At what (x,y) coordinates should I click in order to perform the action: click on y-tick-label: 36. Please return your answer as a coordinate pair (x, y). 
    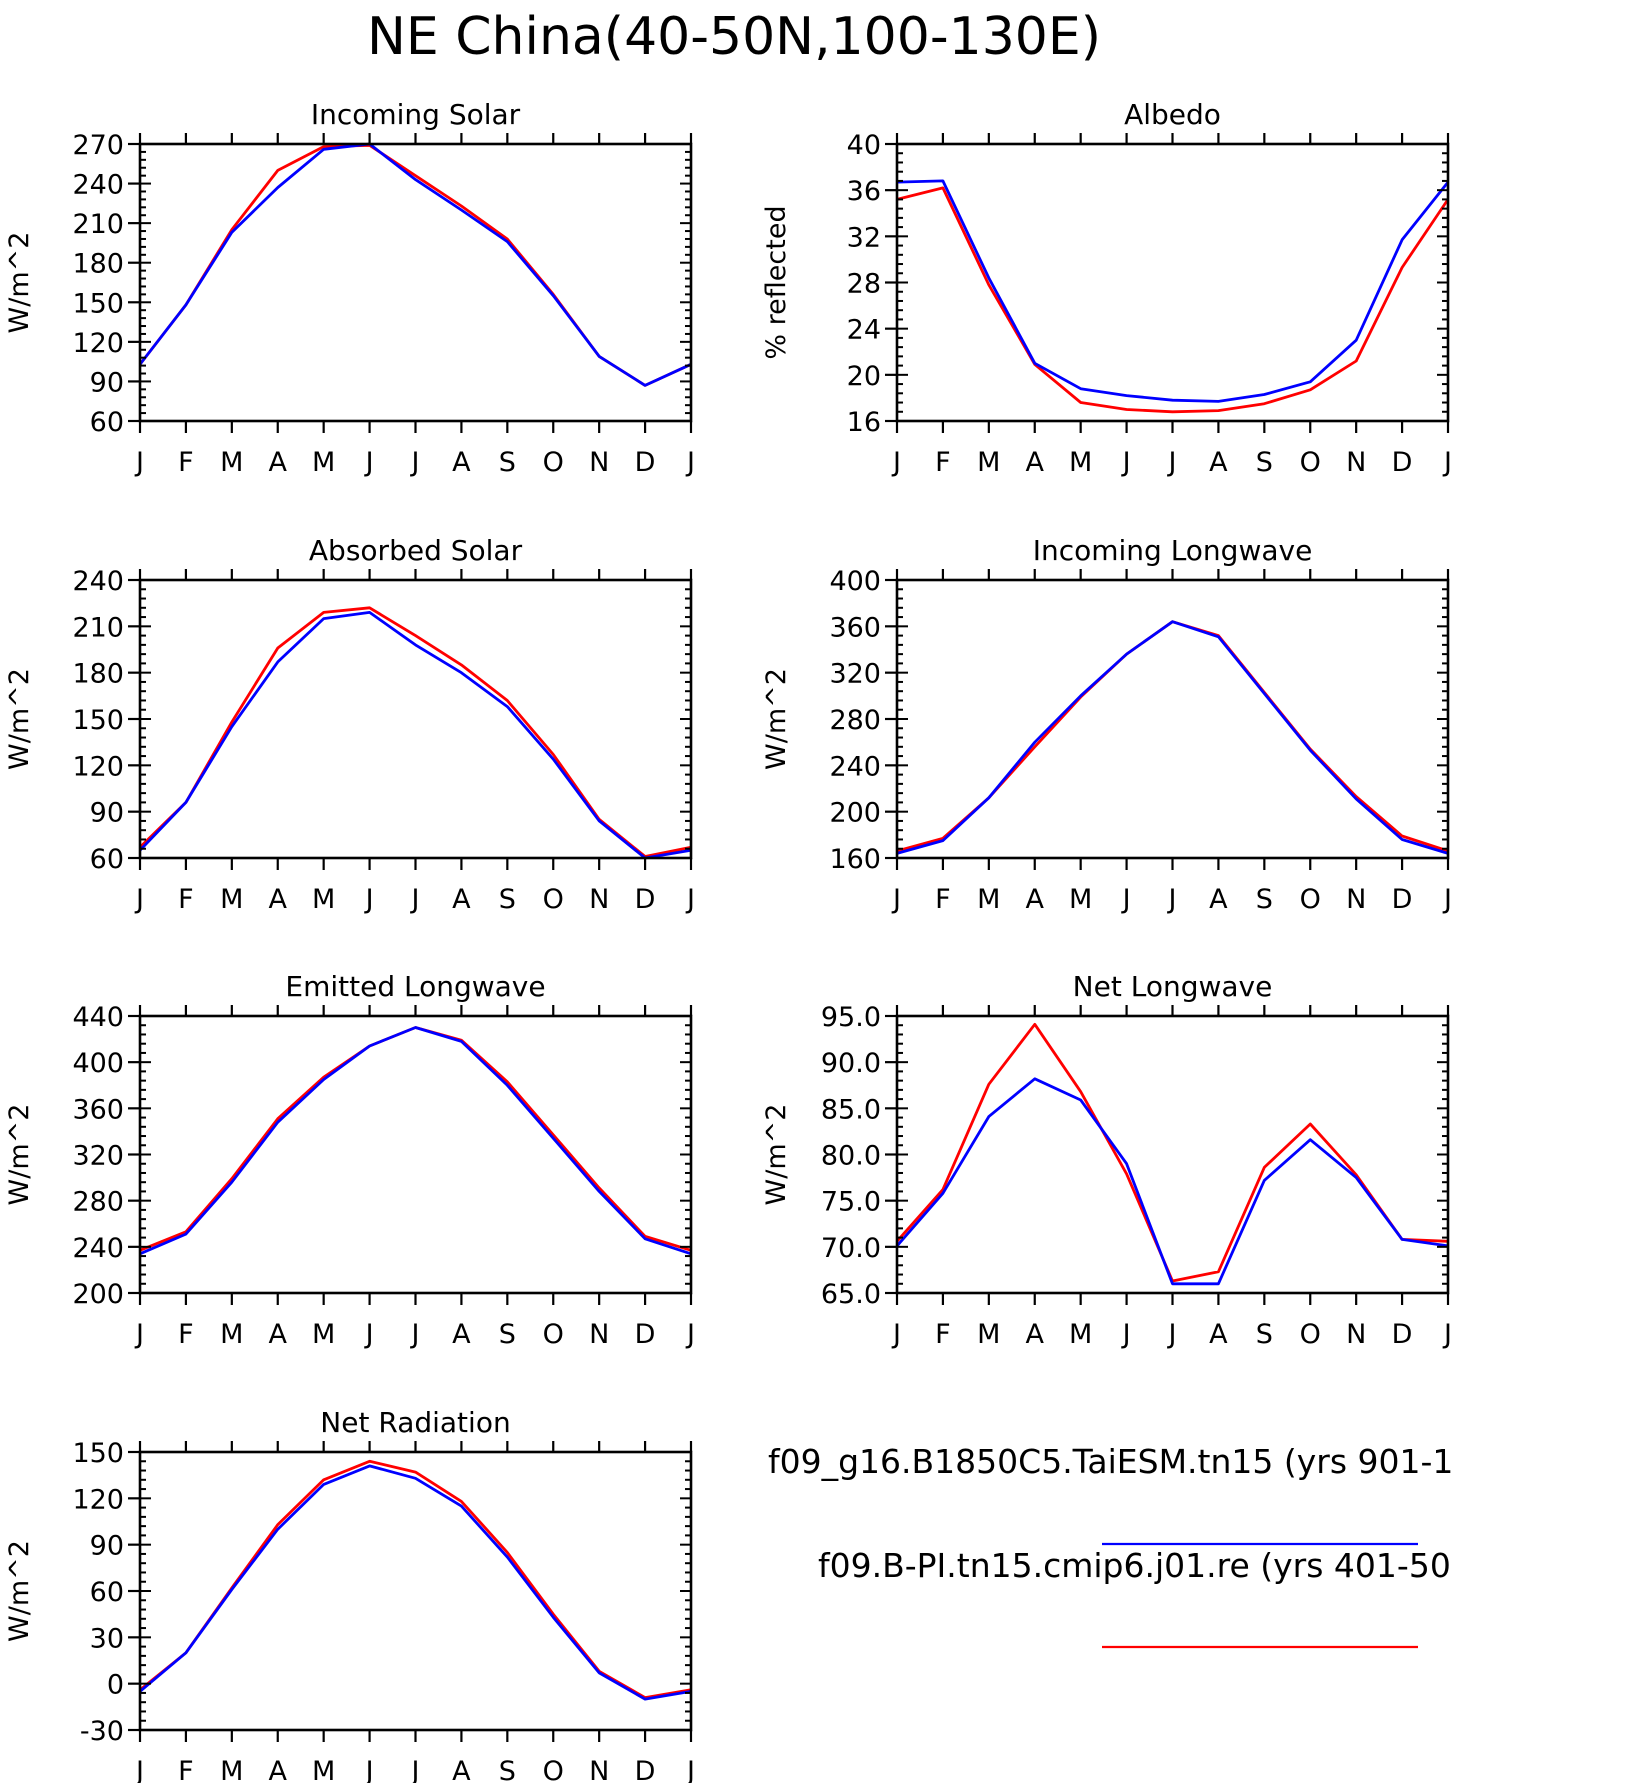
    Looking at the image, I should click on (864, 191).